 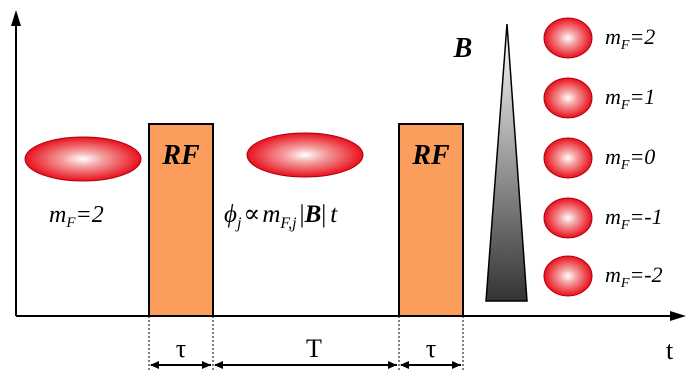 I want to click on state-label: mF=-2, so click(x=634, y=276).